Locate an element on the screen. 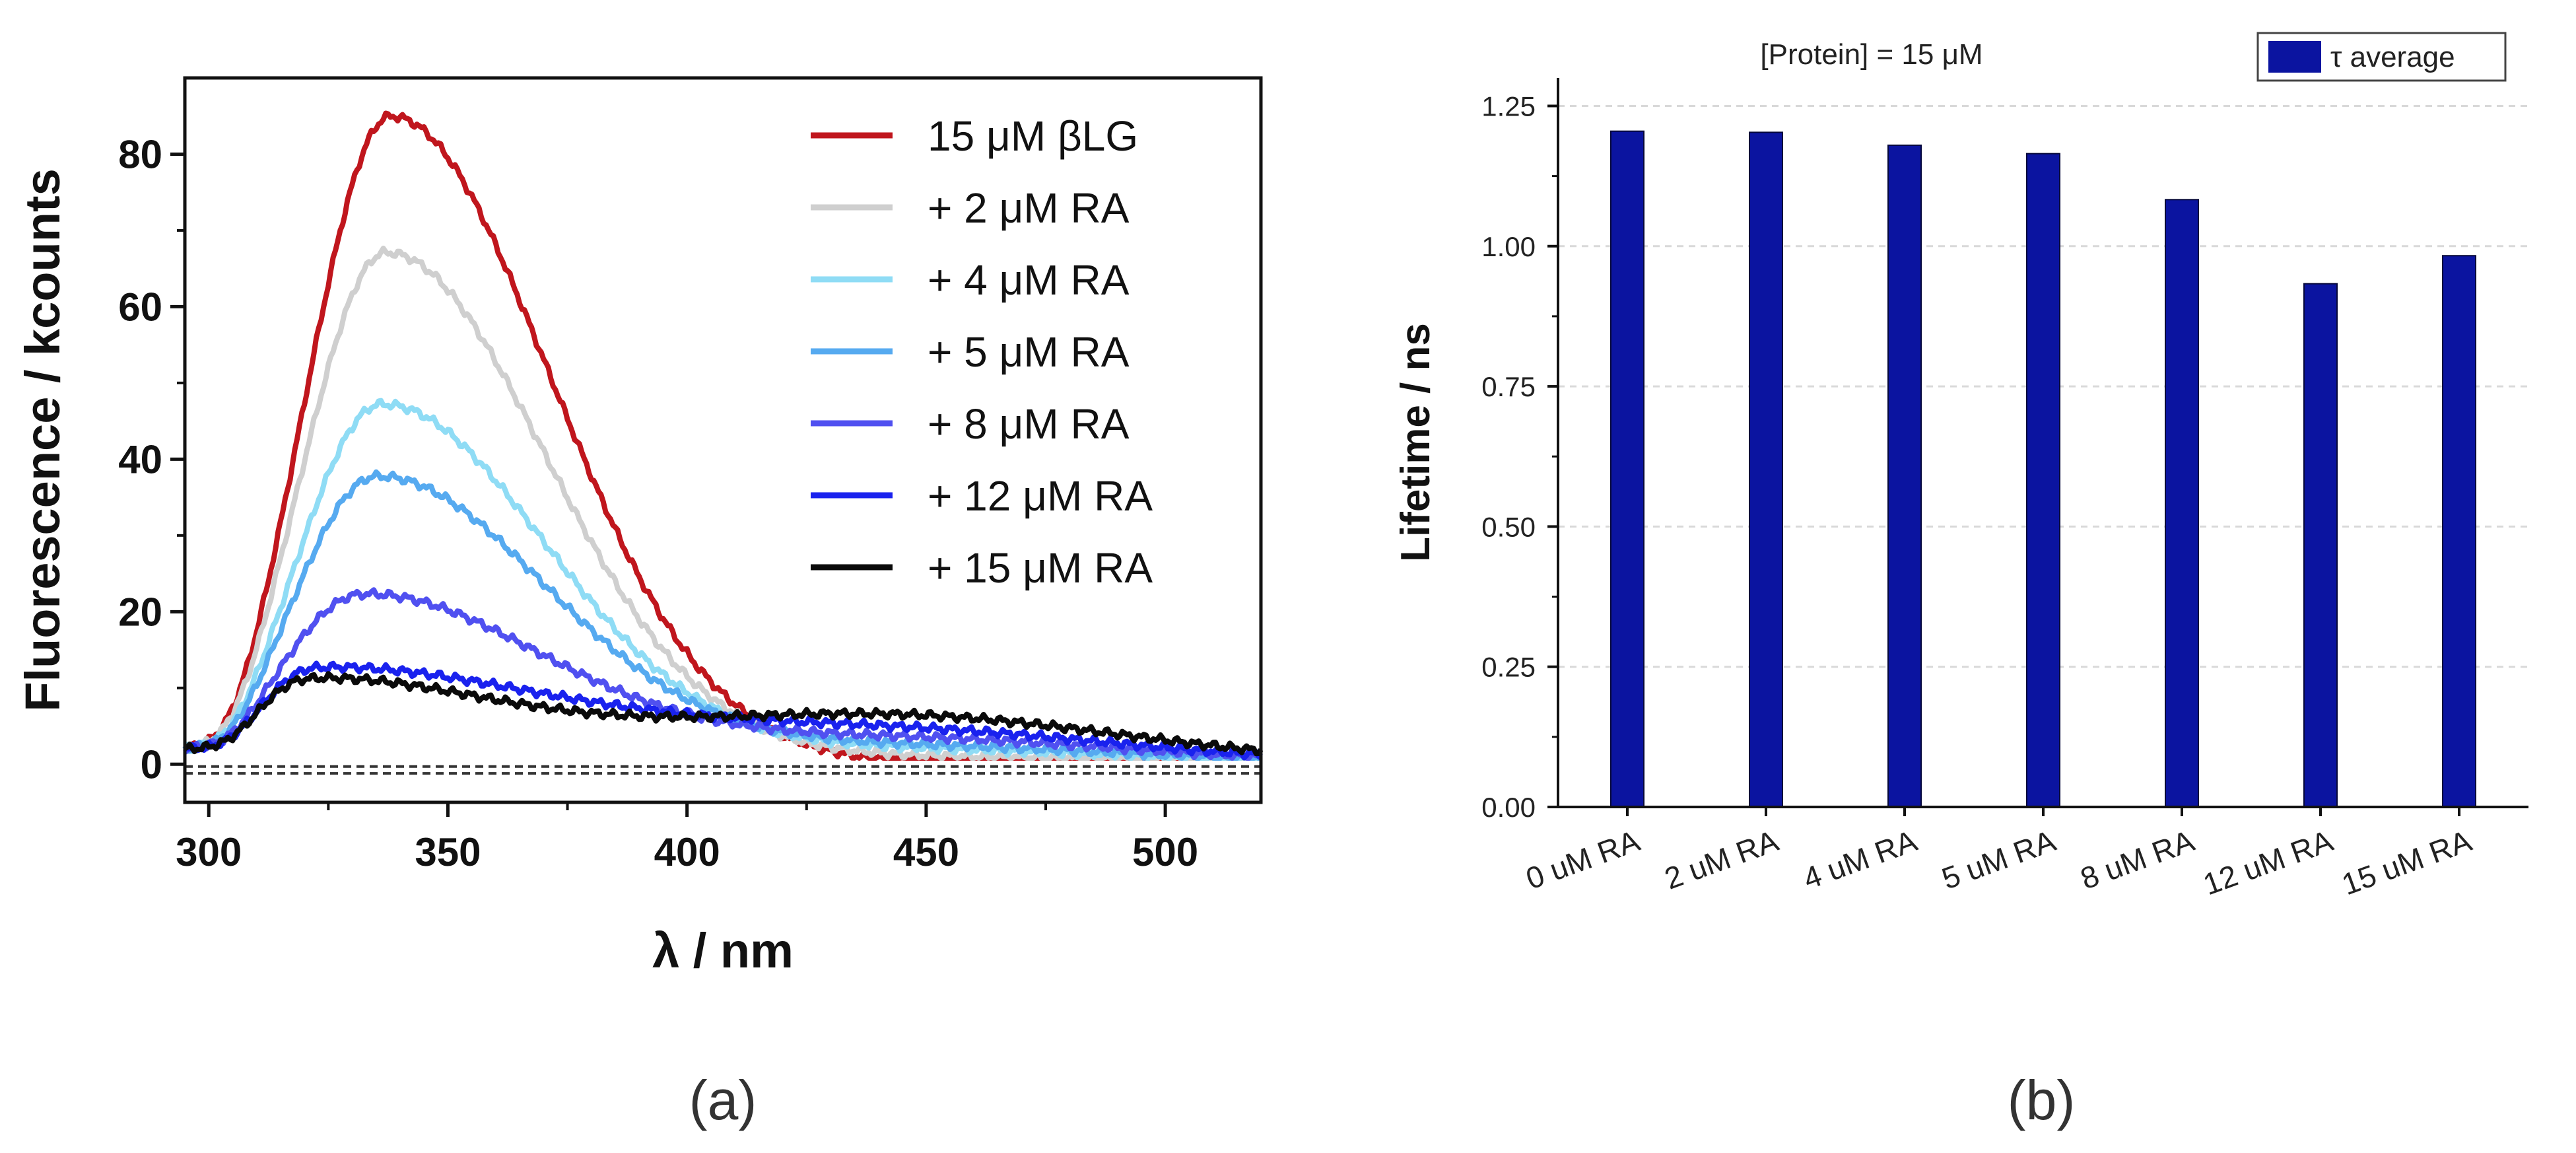 The width and height of the screenshot is (2576, 1153). x-category-label-1: 2 uM RA is located at coordinates (1721, 859).